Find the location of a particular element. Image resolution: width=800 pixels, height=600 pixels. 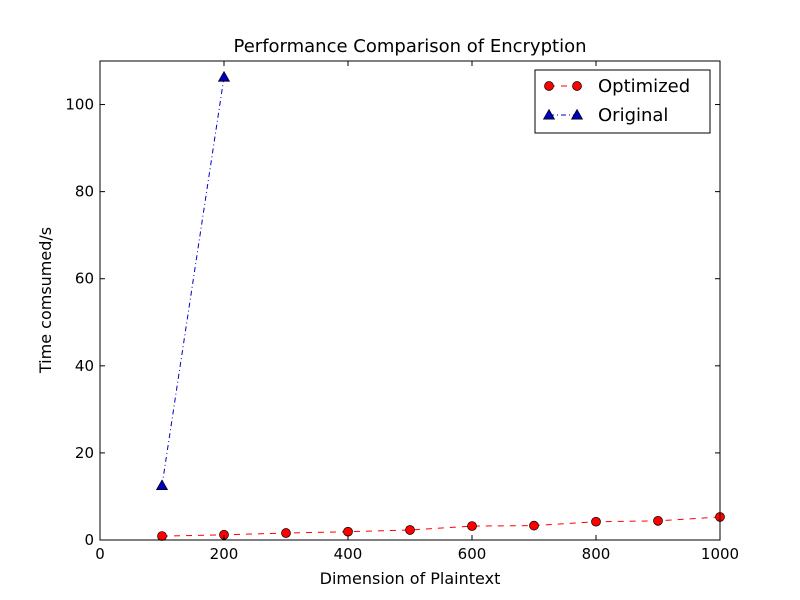

series-optimized is located at coordinates (441, 526).